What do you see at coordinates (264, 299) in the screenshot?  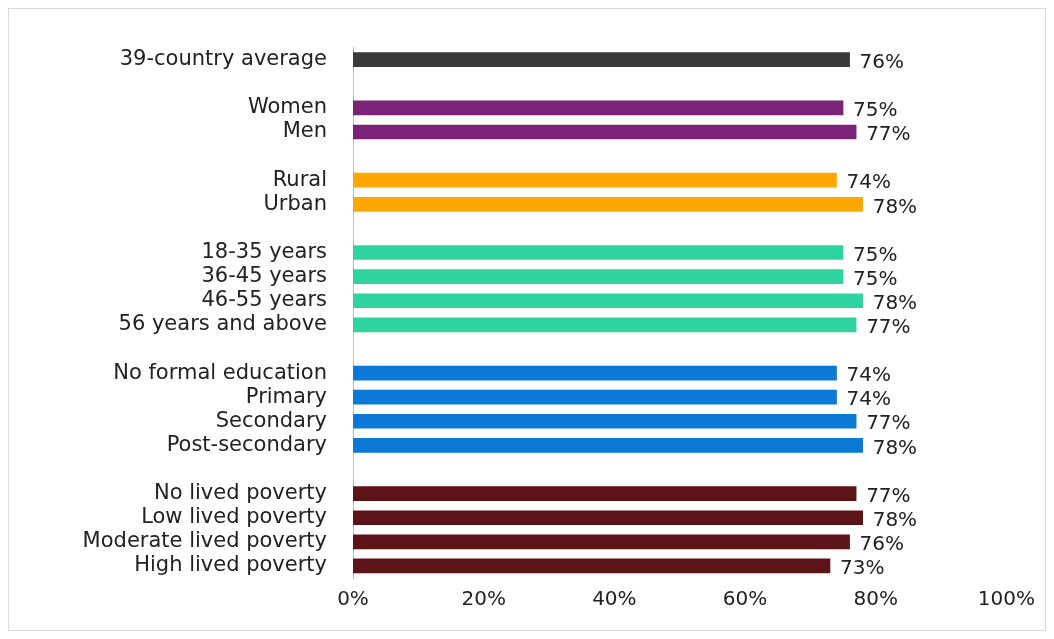 I see `y-tick-label: 46-55 years` at bounding box center [264, 299].